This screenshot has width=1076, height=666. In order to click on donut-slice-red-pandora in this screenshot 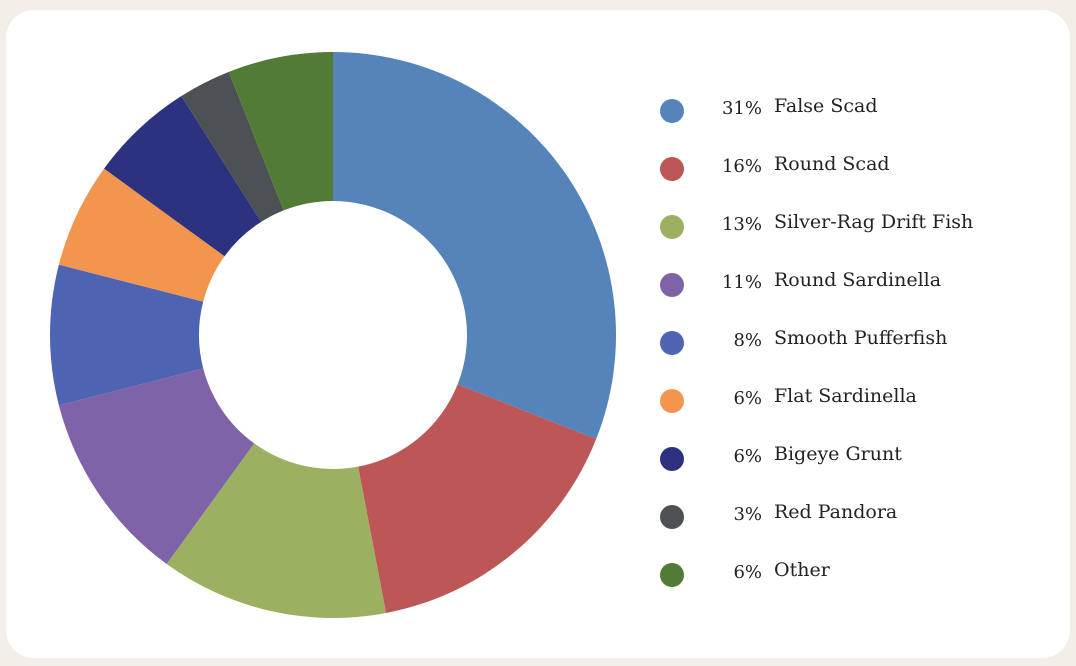, I will do `click(232, 146)`.